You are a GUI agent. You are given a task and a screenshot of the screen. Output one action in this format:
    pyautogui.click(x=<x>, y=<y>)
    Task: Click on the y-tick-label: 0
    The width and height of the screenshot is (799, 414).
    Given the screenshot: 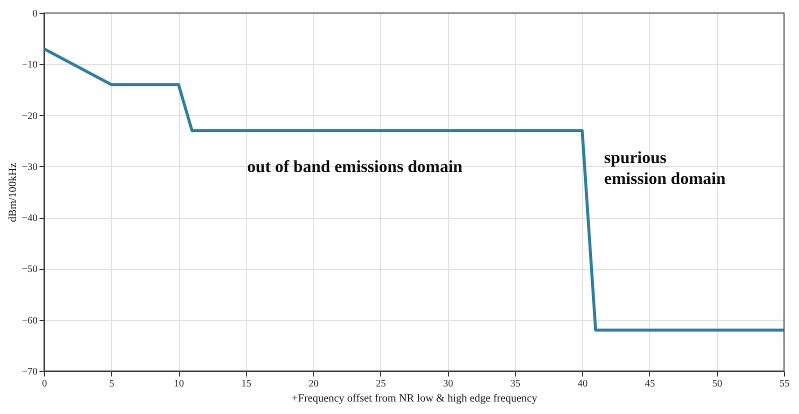 What is the action you would take?
    pyautogui.click(x=35, y=14)
    